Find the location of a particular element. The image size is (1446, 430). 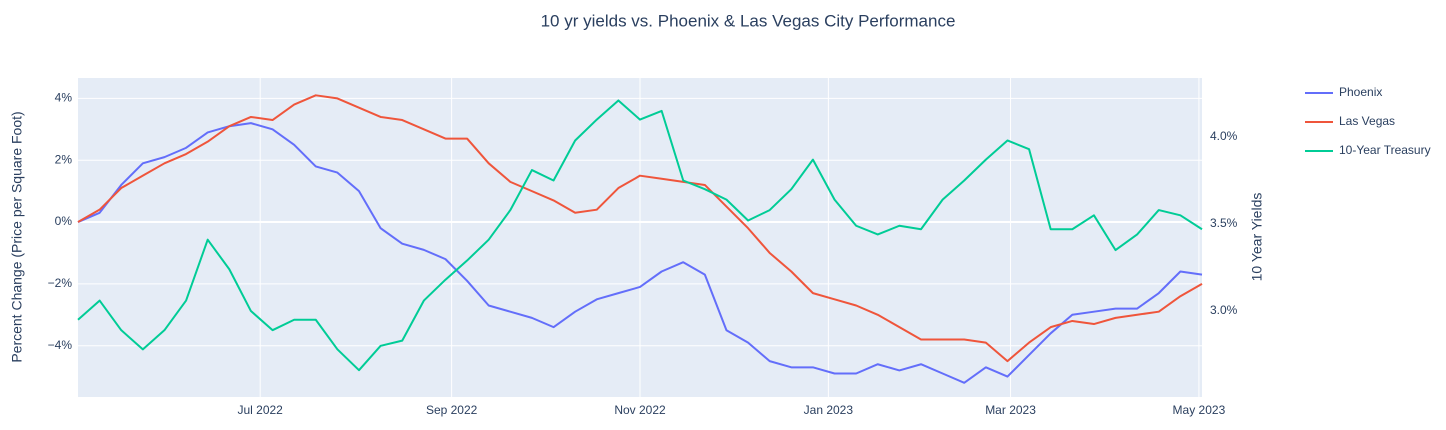

y-axis-title: Percent Change (Price per Square Foot) is located at coordinates (17, 236).